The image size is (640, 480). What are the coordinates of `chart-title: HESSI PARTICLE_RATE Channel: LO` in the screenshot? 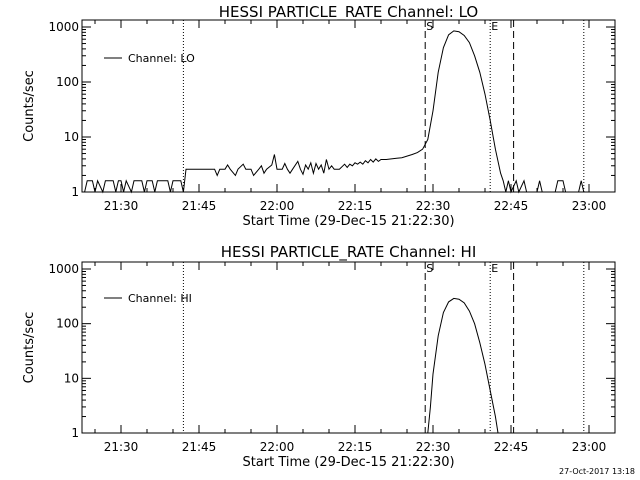 It's located at (348, 12).